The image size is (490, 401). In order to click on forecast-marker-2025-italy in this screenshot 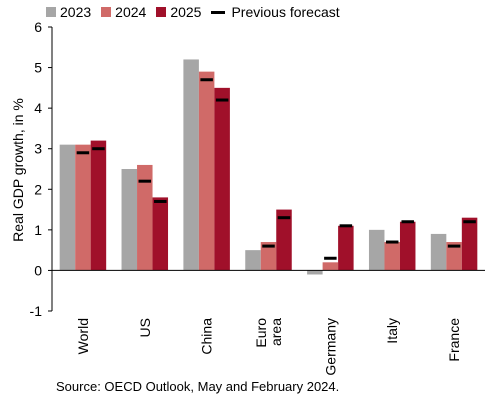, I will do `click(407, 222)`.